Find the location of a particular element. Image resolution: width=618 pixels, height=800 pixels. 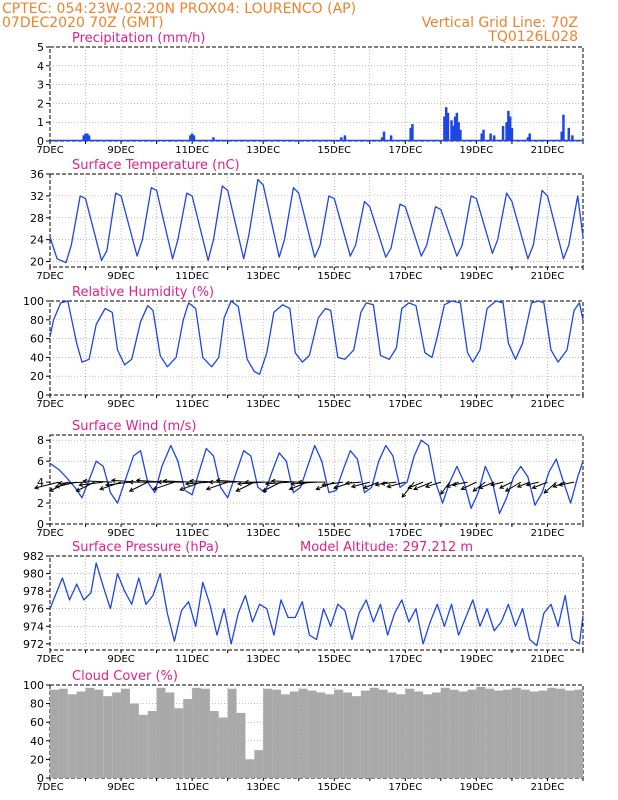

panel-title: Surface Temperature (nC) is located at coordinates (156, 165).